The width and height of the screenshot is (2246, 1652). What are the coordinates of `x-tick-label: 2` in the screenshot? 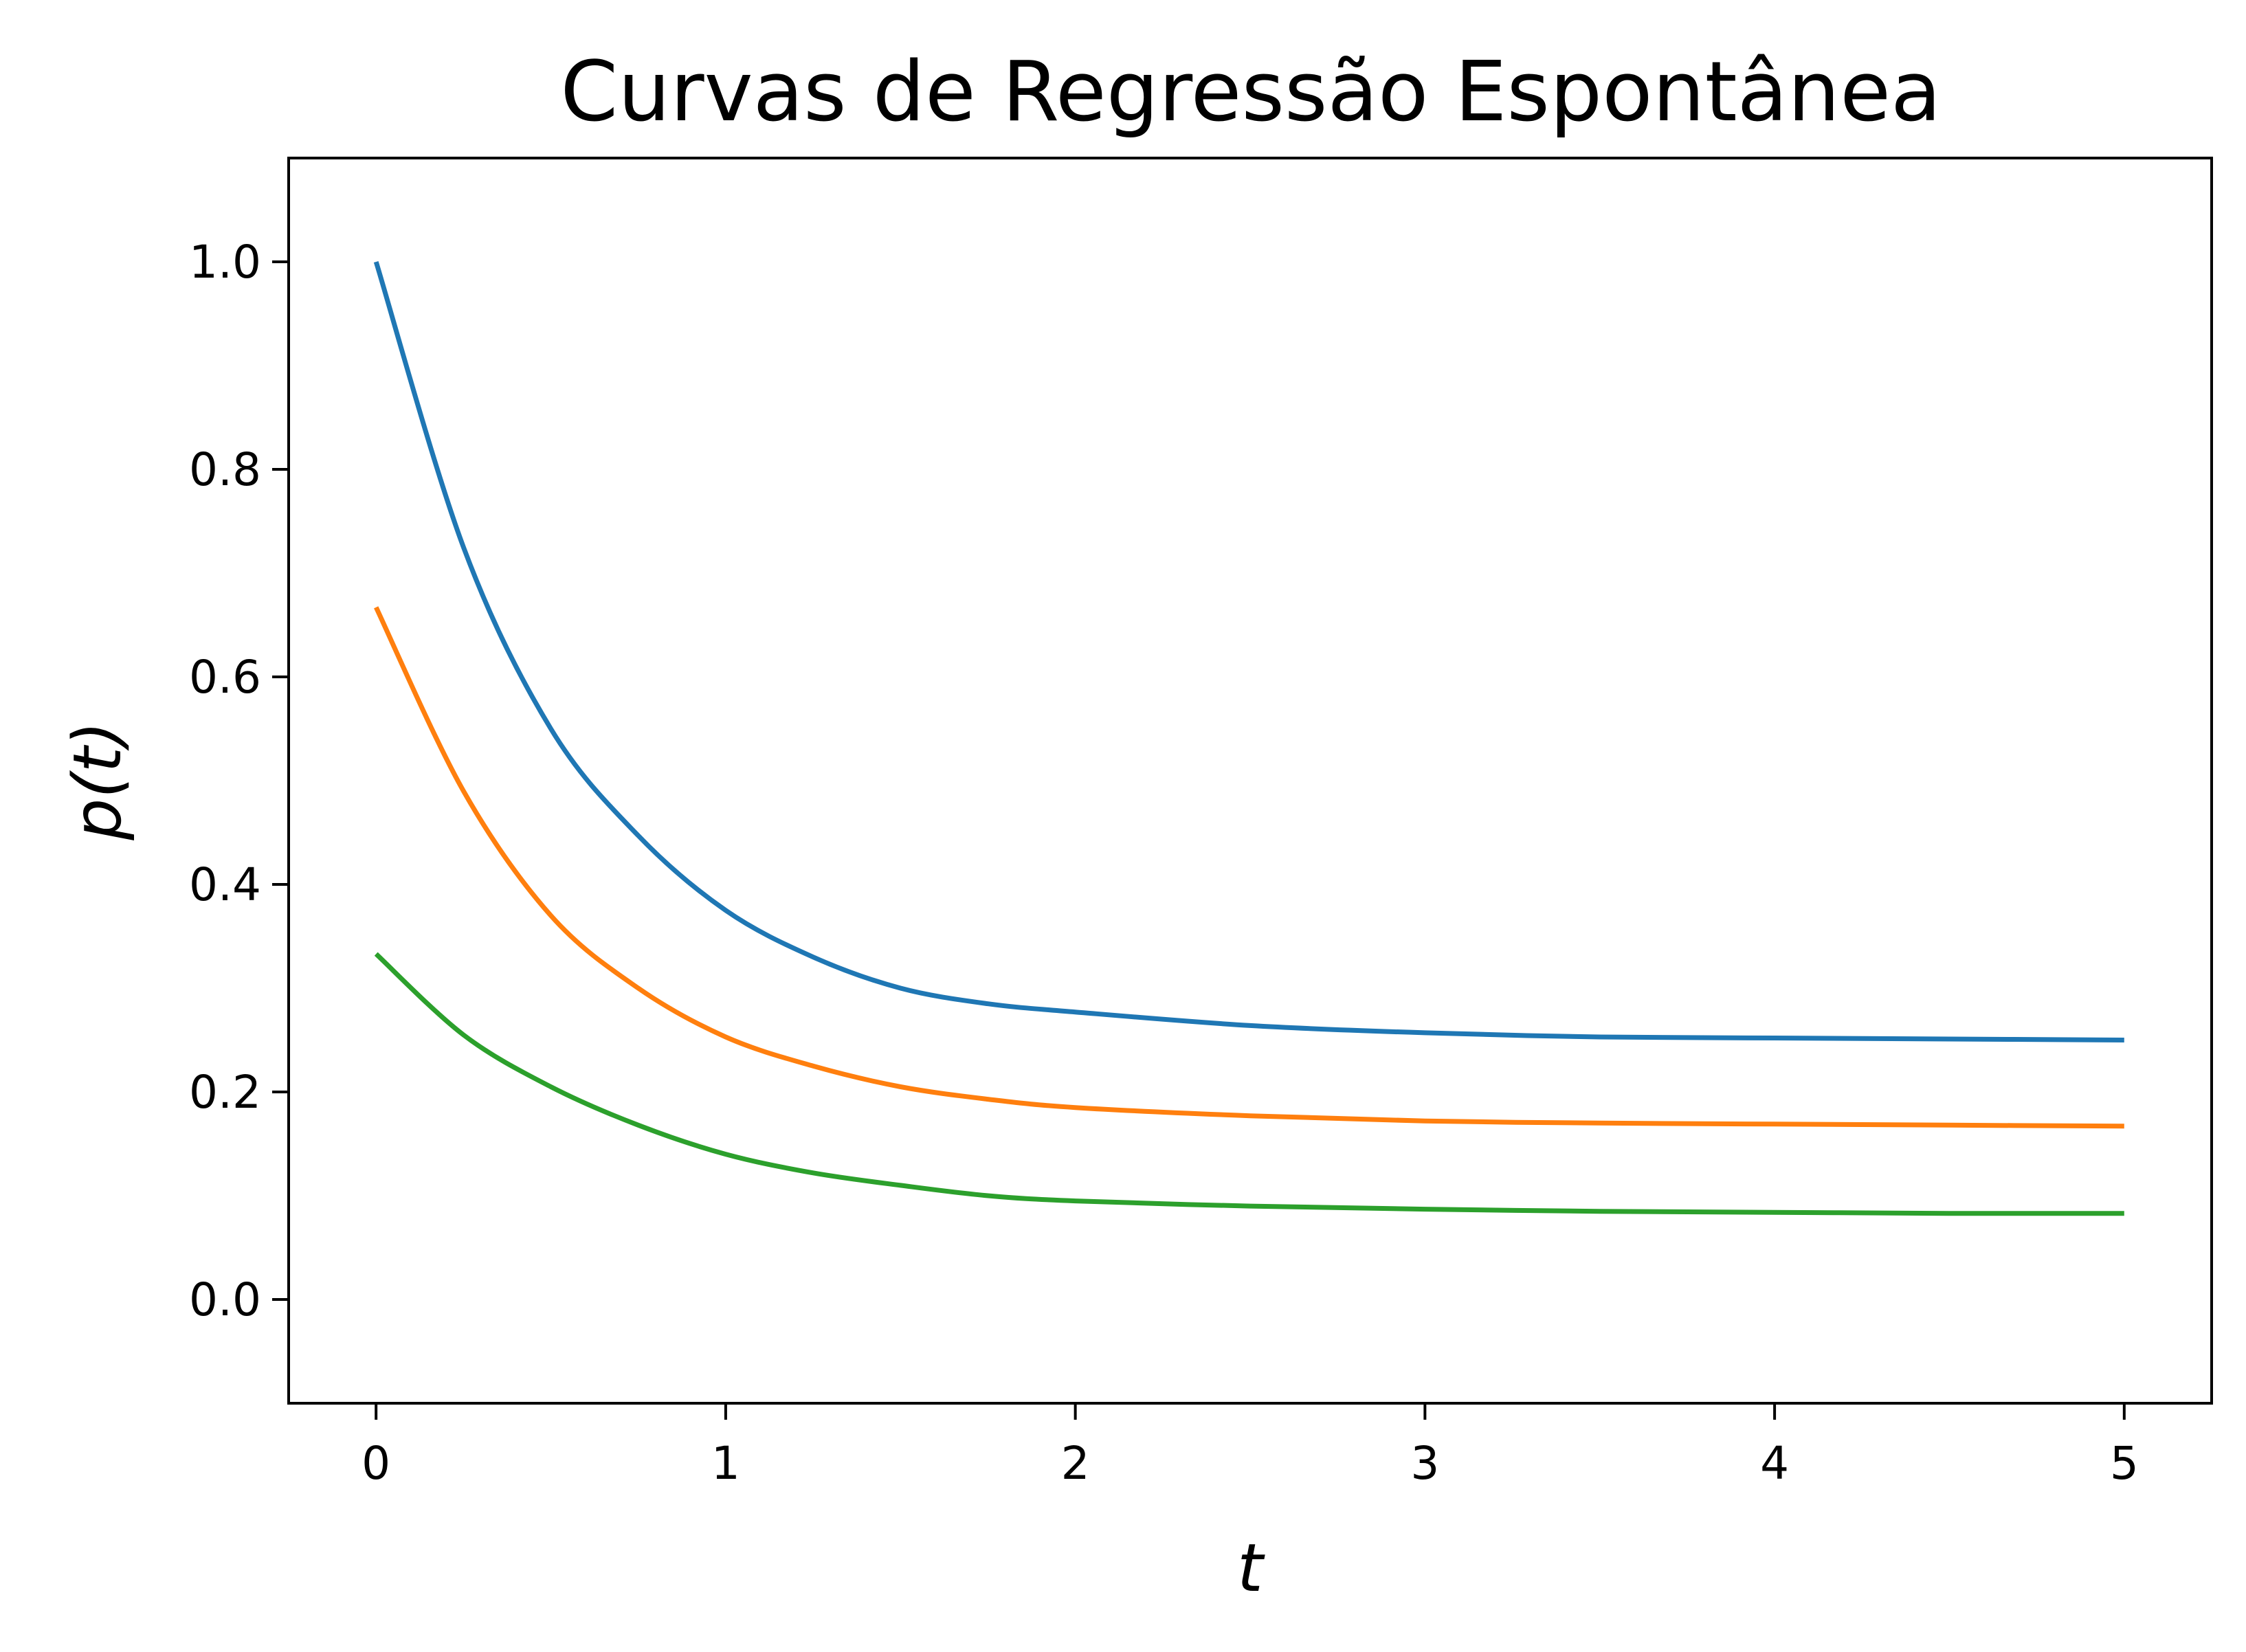 It's located at (1075, 1463).